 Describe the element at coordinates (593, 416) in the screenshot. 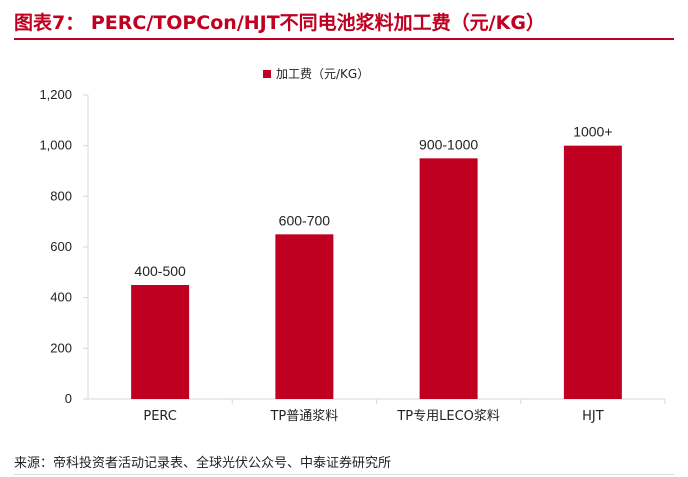

I see `x-tick-label: HJT` at that location.